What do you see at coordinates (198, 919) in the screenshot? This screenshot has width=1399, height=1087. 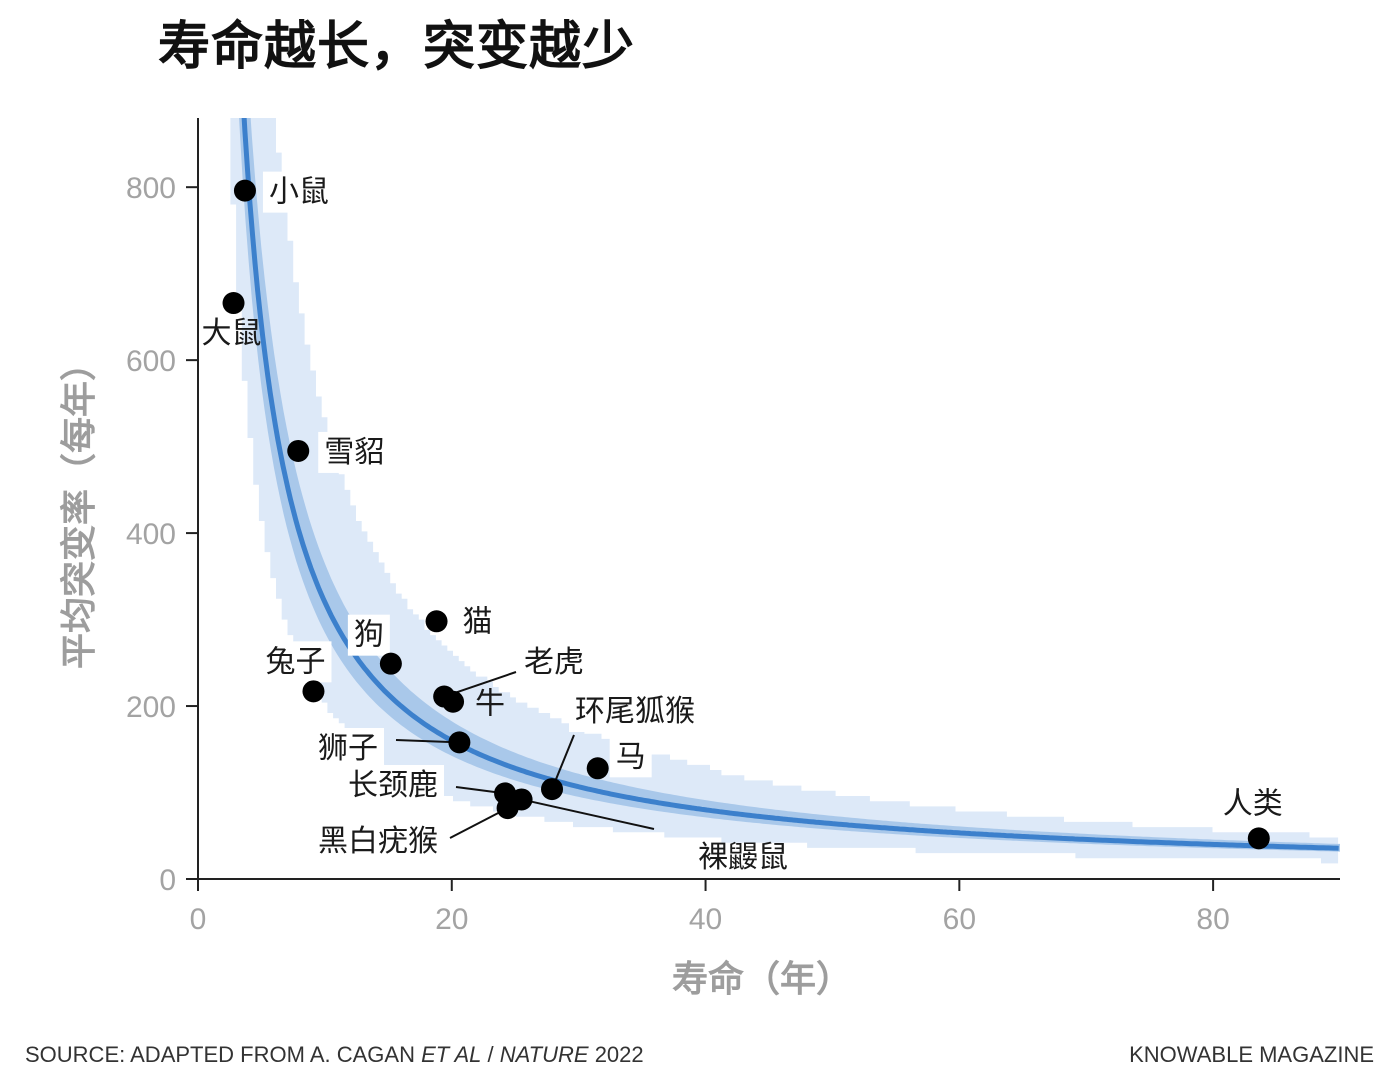 I see `x-tick-label: 0` at bounding box center [198, 919].